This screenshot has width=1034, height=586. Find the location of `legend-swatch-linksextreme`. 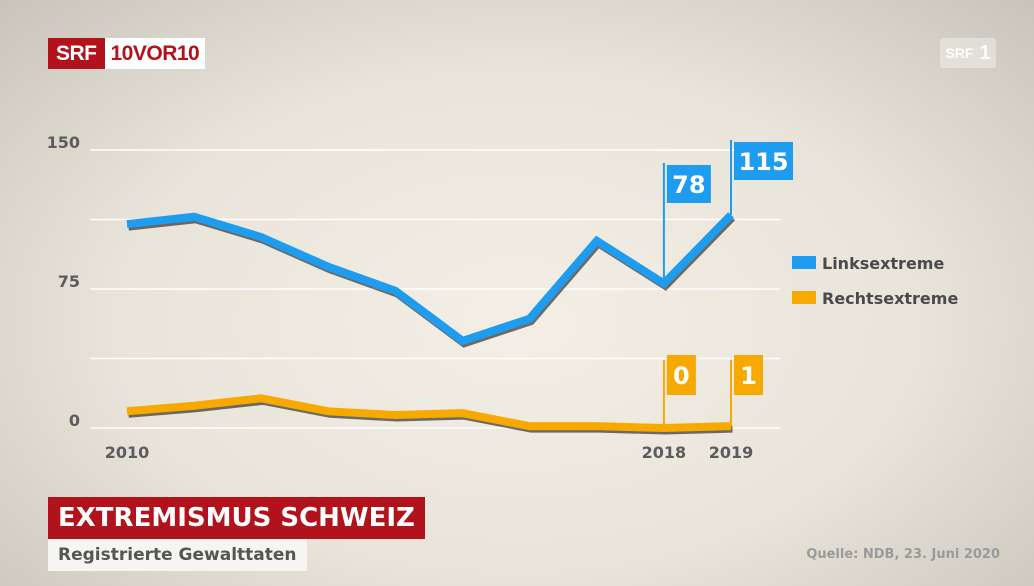

legend-swatch-linksextreme is located at coordinates (804, 262).